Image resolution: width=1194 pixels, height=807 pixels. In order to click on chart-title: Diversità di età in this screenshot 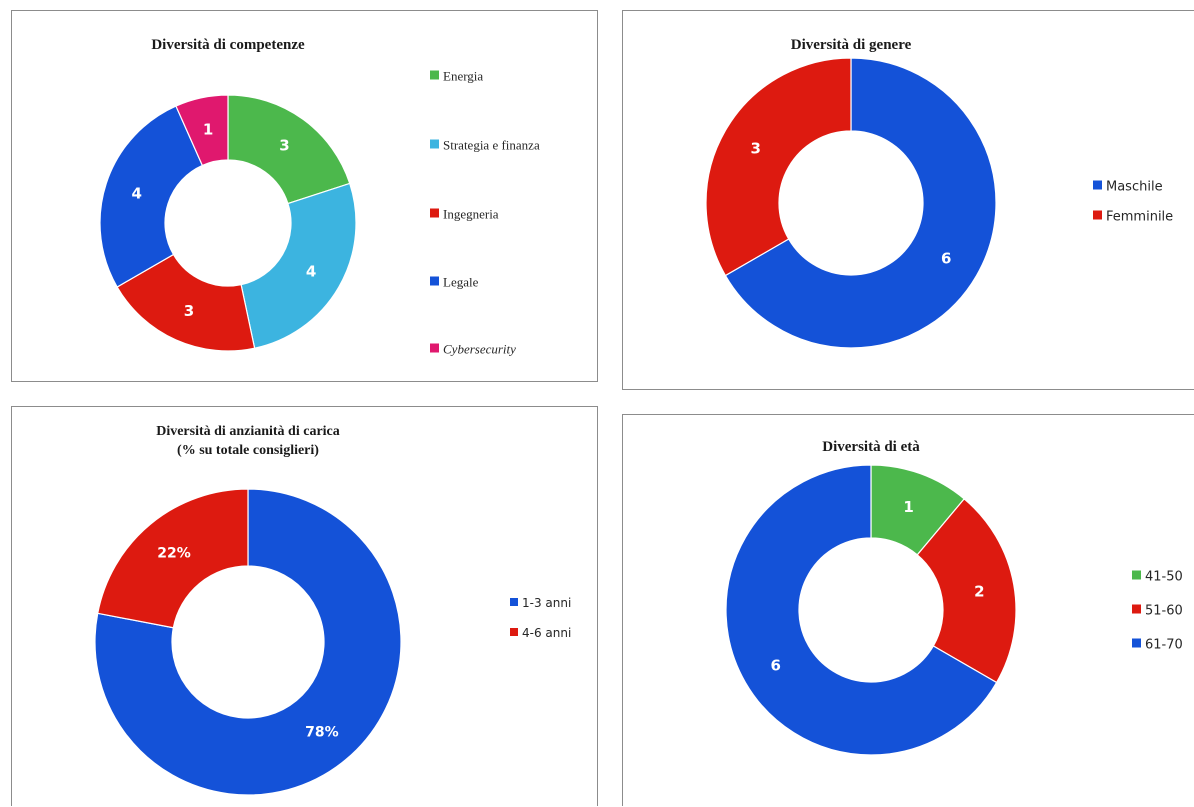, I will do `click(871, 447)`.